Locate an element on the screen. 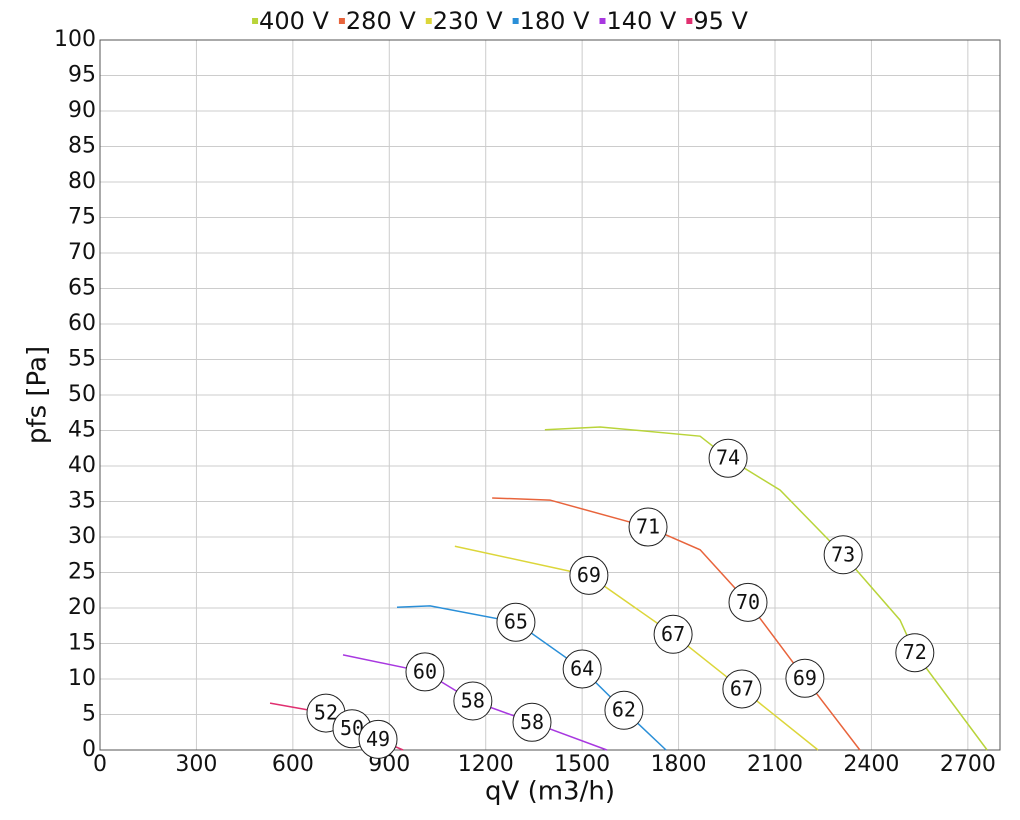  y-tick-label: 0 is located at coordinates (89, 749).